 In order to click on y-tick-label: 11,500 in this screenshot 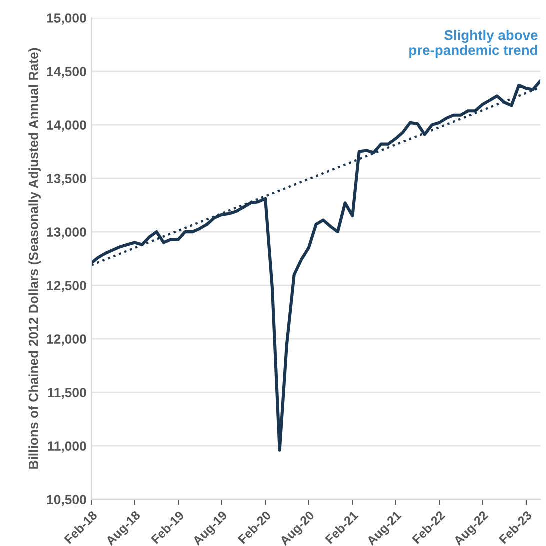, I will do `click(67, 394)`.